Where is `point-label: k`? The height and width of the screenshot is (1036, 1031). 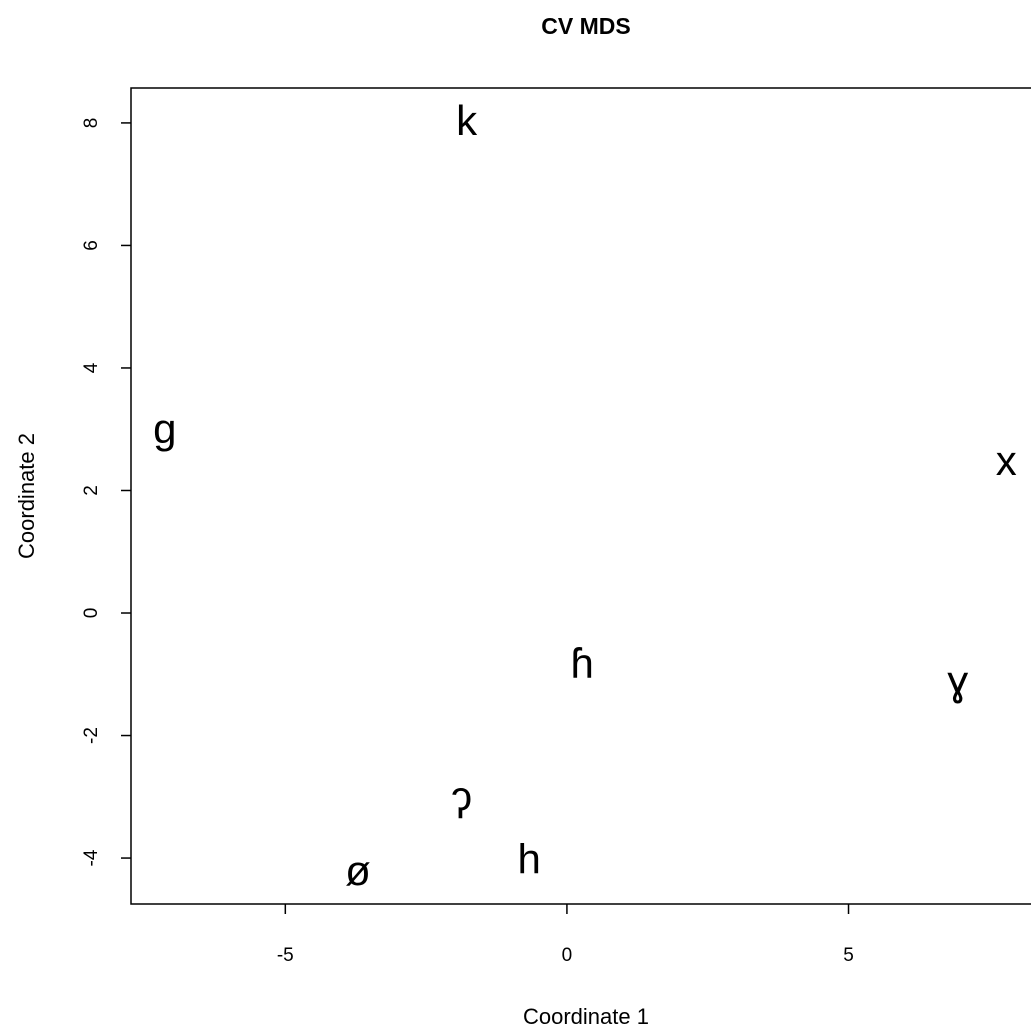 point-label: k is located at coordinates (467, 120).